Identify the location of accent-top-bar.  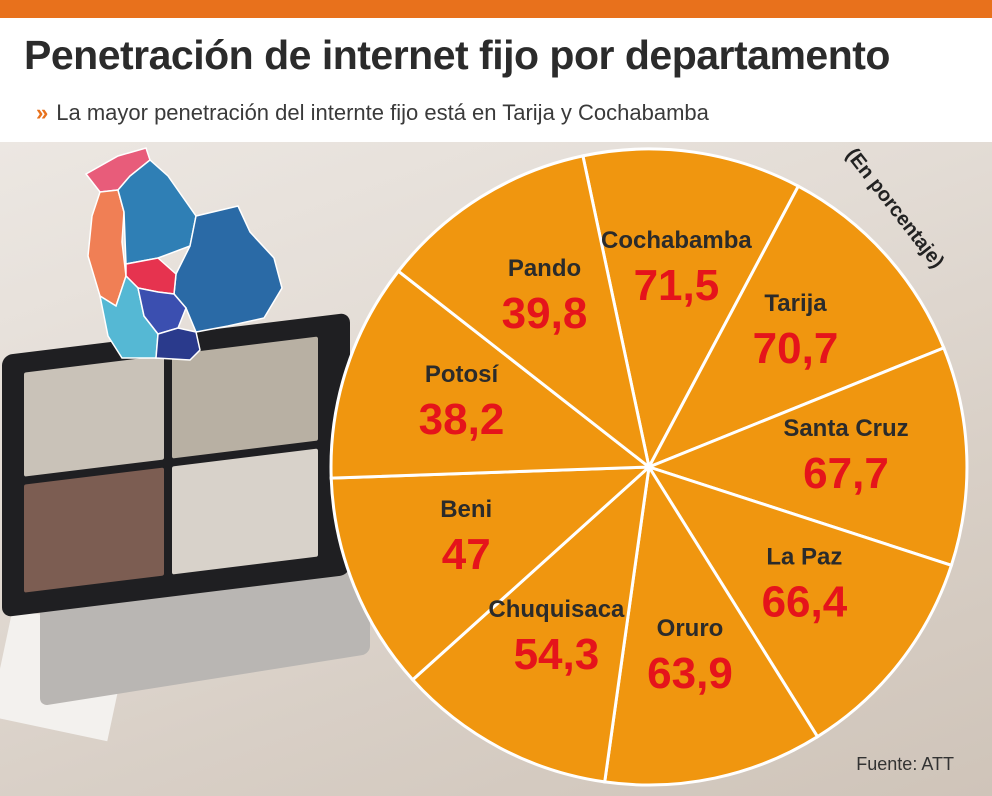
(496, 9).